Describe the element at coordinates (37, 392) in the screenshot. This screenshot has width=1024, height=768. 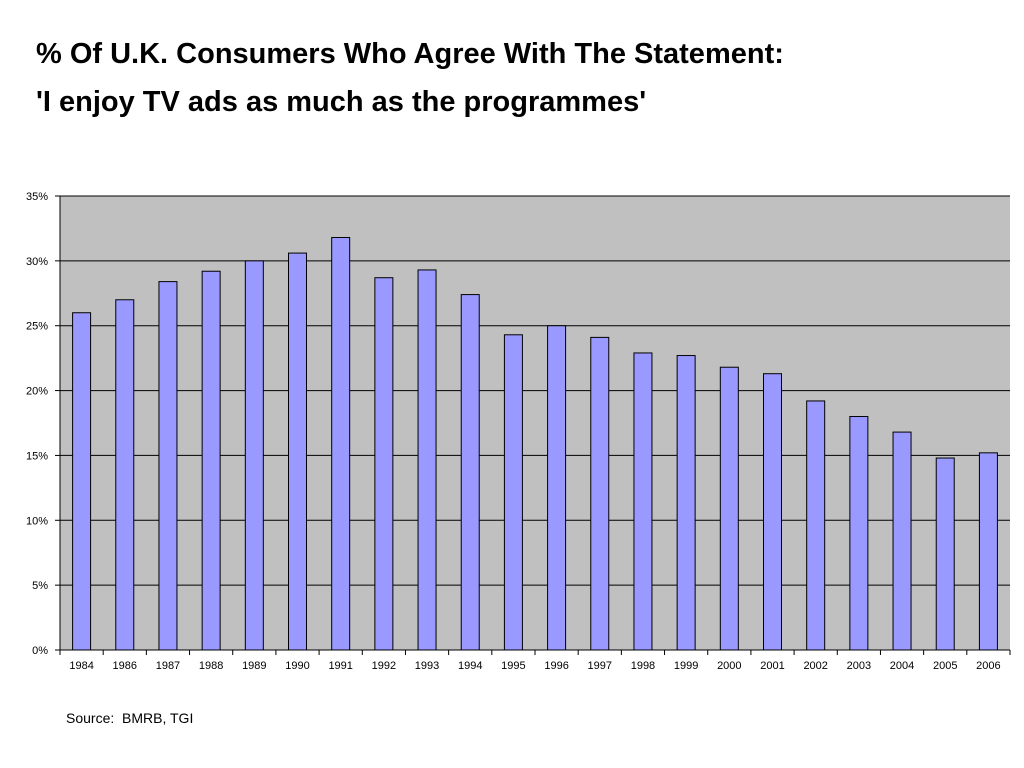
I see `y-tick-label: 20%` at that location.